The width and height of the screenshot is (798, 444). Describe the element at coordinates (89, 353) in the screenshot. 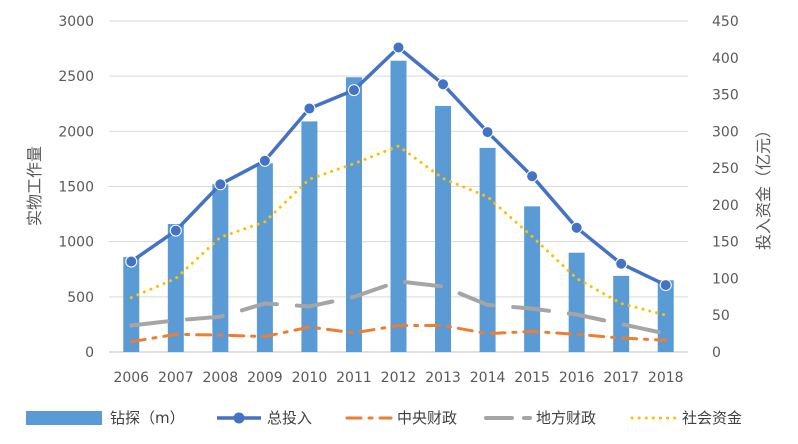

I see `left-tick-label: 0` at that location.